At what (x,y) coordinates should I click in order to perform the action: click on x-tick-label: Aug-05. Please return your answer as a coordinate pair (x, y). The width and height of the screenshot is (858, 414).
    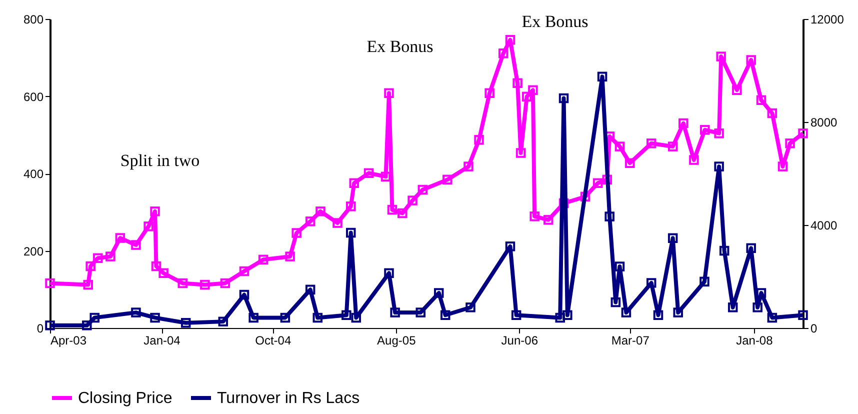
    Looking at the image, I should click on (396, 341).